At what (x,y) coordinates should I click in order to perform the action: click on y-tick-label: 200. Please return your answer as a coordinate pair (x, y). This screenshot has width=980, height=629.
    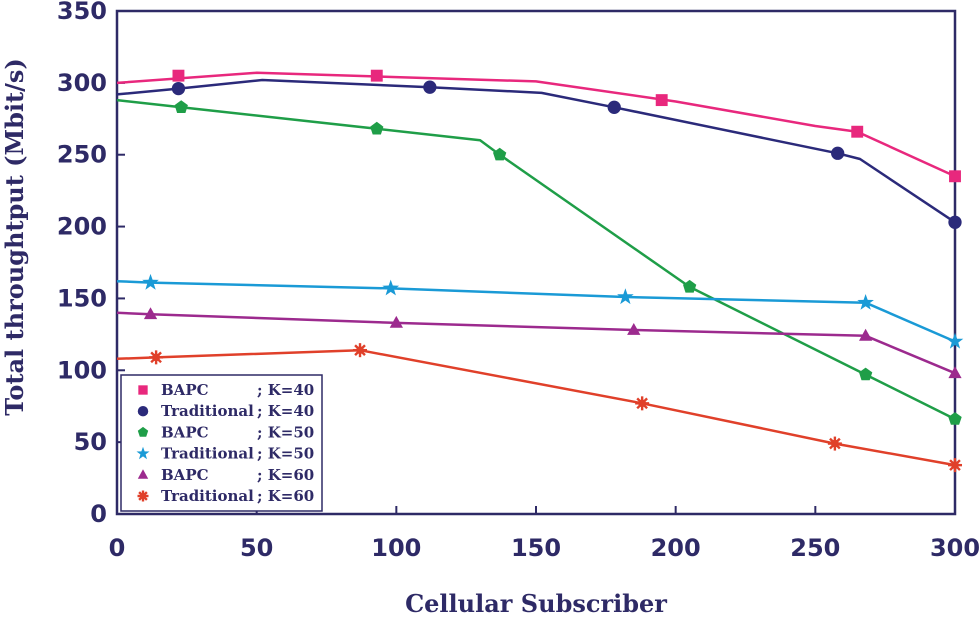
    Looking at the image, I should click on (82, 227).